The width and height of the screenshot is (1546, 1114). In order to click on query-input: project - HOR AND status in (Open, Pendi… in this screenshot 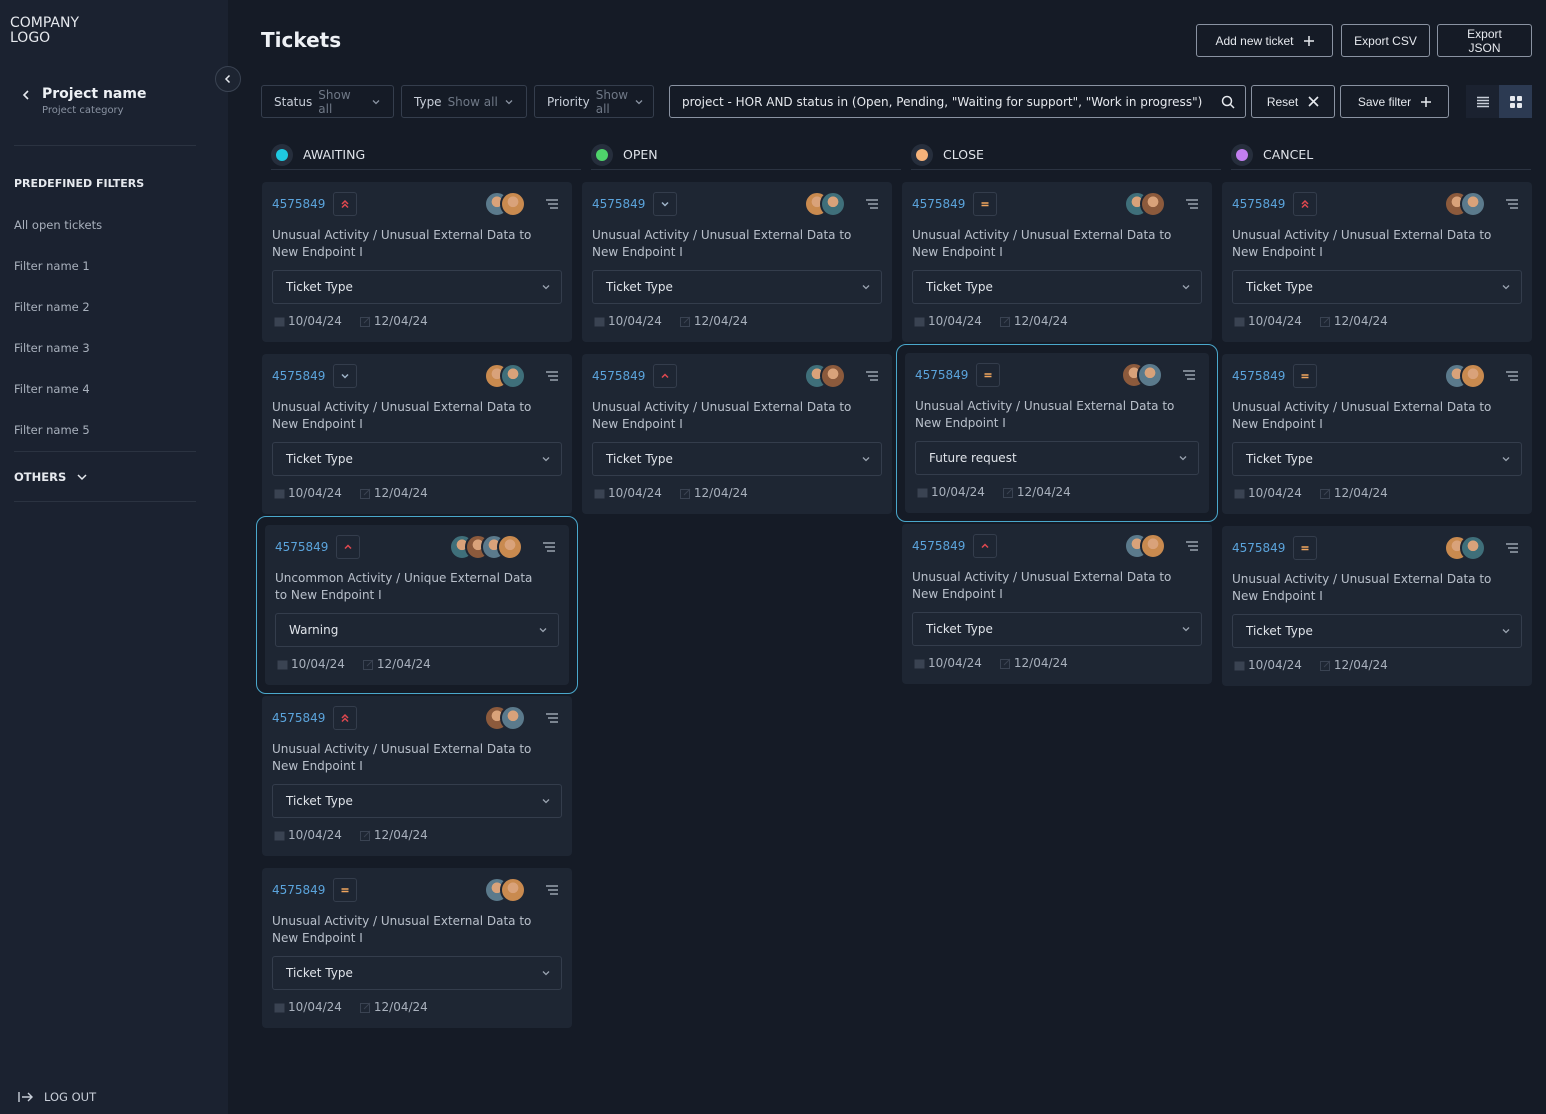, I will do `click(957, 101)`.